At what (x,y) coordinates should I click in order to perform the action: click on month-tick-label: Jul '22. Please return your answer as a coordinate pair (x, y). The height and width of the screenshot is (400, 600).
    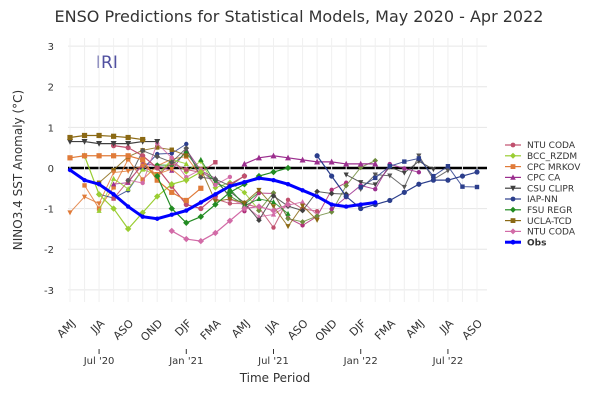
    Looking at the image, I should click on (448, 361).